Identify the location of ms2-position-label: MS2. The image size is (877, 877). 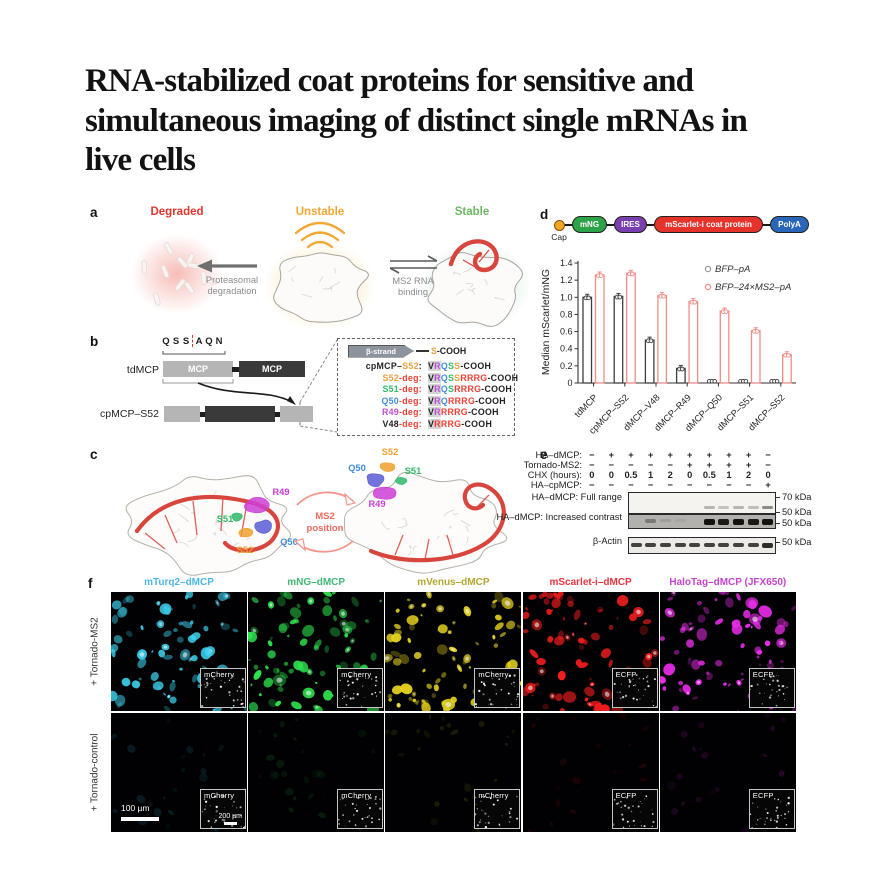
(325, 516).